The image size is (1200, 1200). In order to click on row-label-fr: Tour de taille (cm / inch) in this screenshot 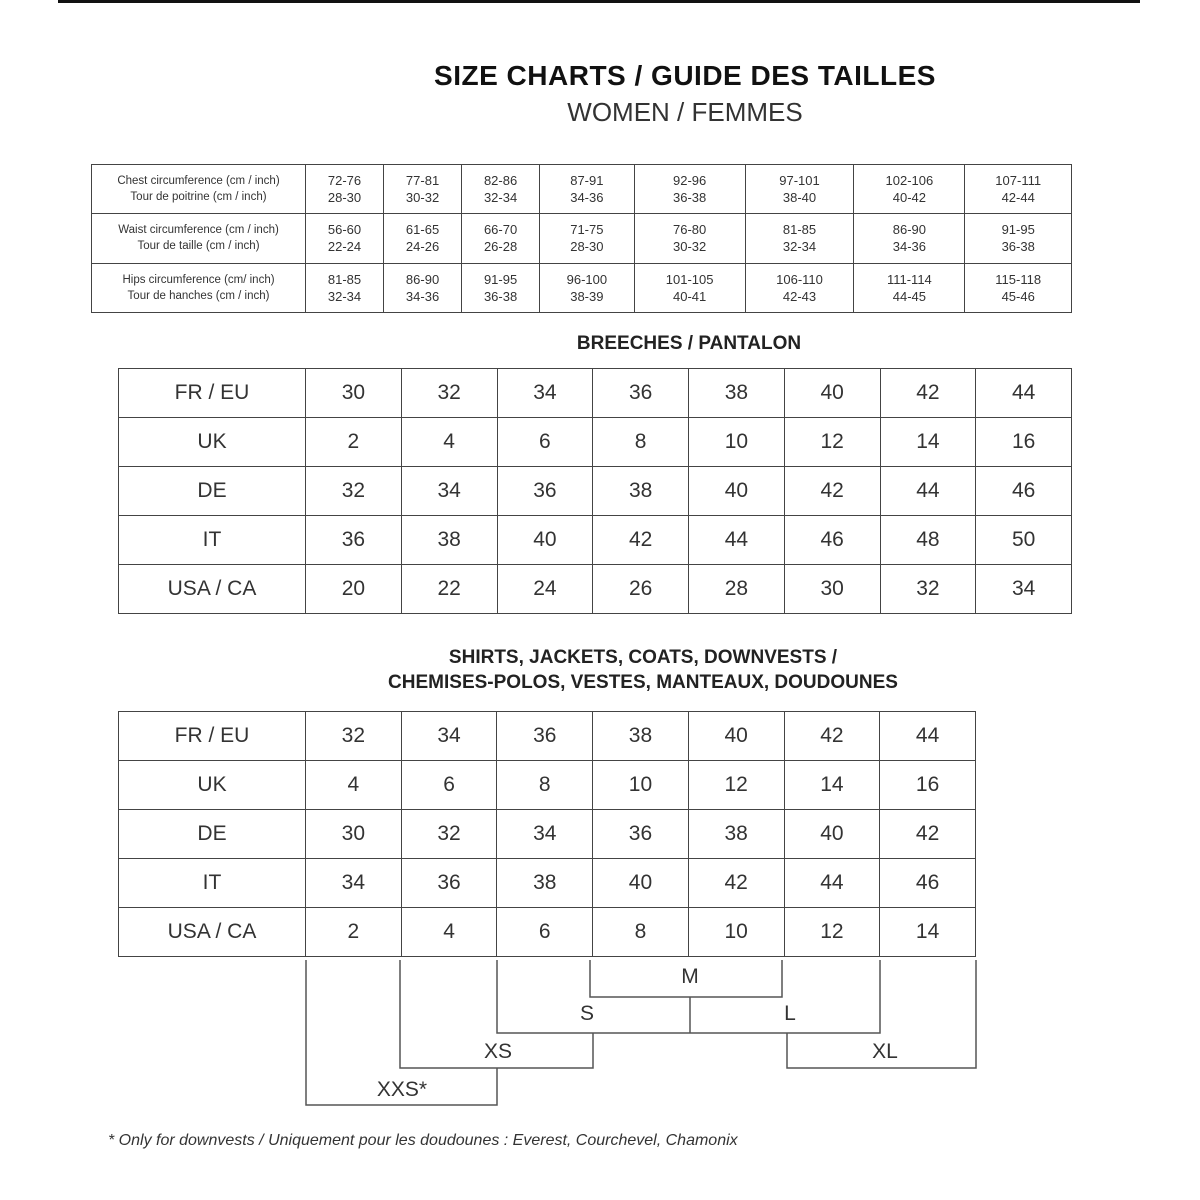, I will do `click(198, 246)`.